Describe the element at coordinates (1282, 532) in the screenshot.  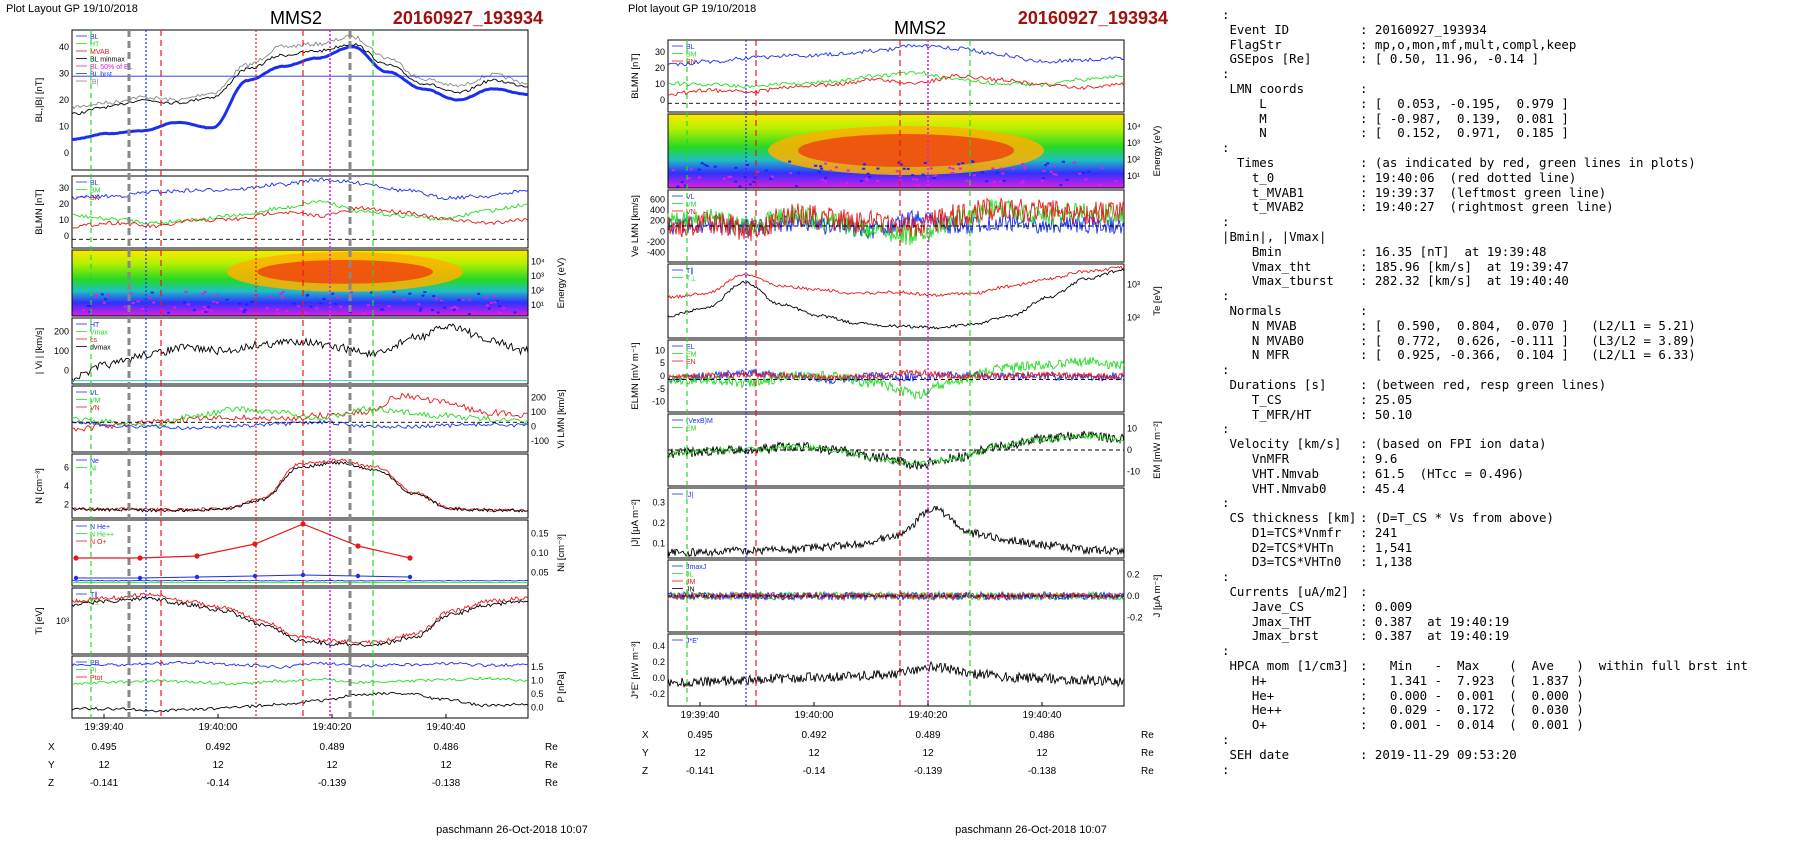
I see `info-key: D1=TCS*Vnmfr` at that location.